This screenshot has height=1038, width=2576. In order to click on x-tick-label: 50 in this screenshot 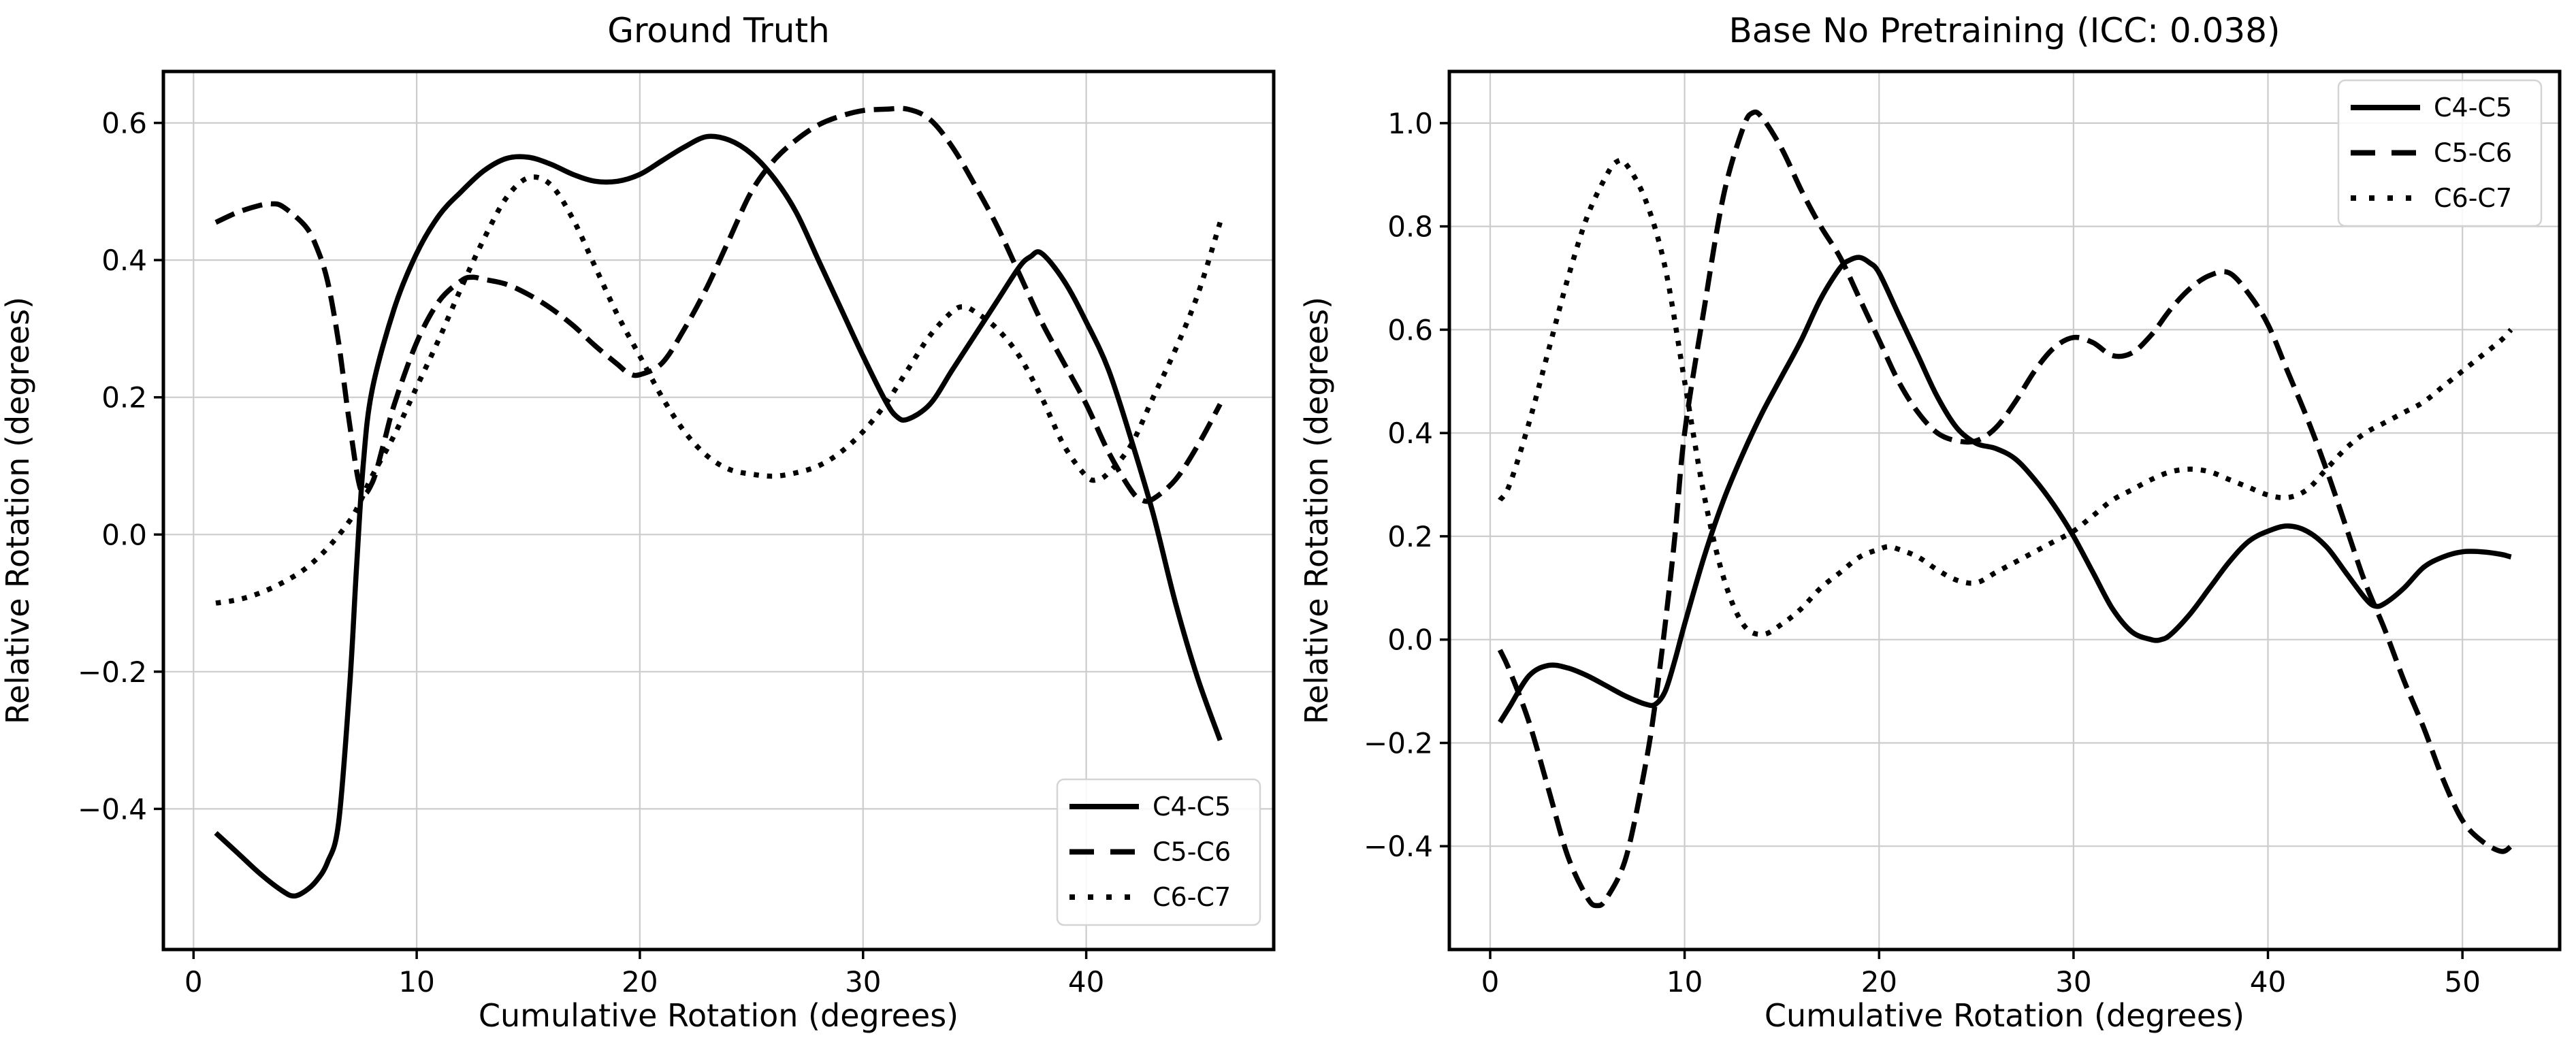, I will do `click(2462, 982)`.